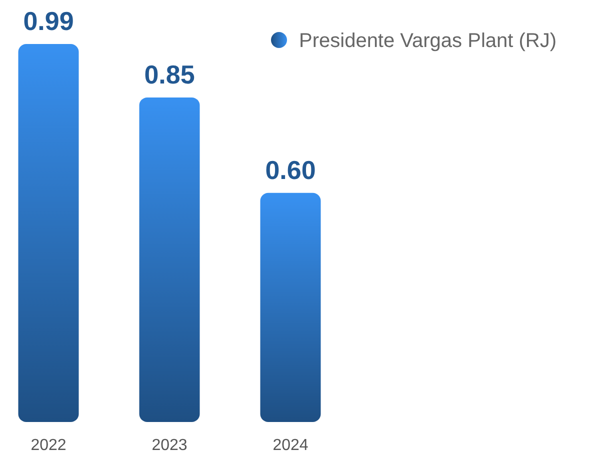 This screenshot has width=611, height=455. Describe the element at coordinates (290, 445) in the screenshot. I see `x-tick-label: 2024` at that location.